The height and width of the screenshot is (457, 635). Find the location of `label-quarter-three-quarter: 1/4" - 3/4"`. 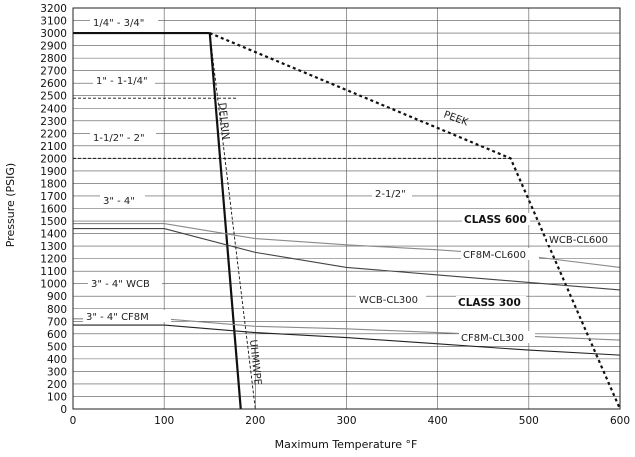

label-quarter-three-quarter: 1/4" - 3/4" is located at coordinates (118, 23).